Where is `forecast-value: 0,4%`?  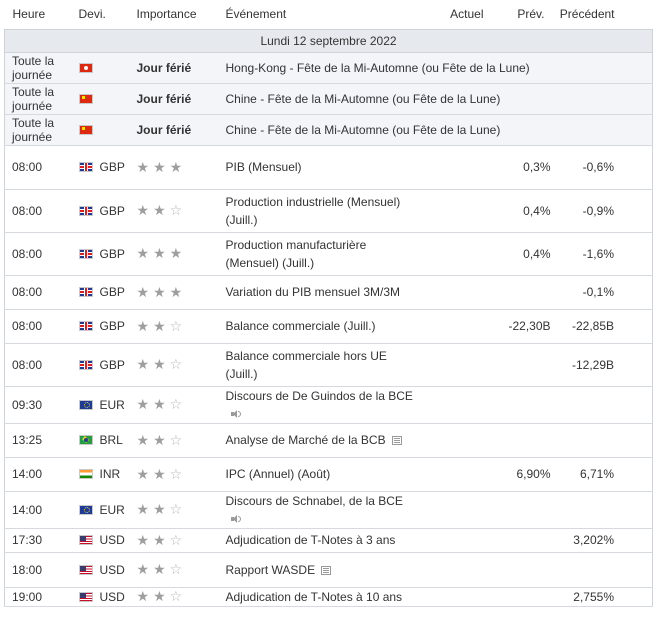 forecast-value: 0,4% is located at coordinates (520, 254).